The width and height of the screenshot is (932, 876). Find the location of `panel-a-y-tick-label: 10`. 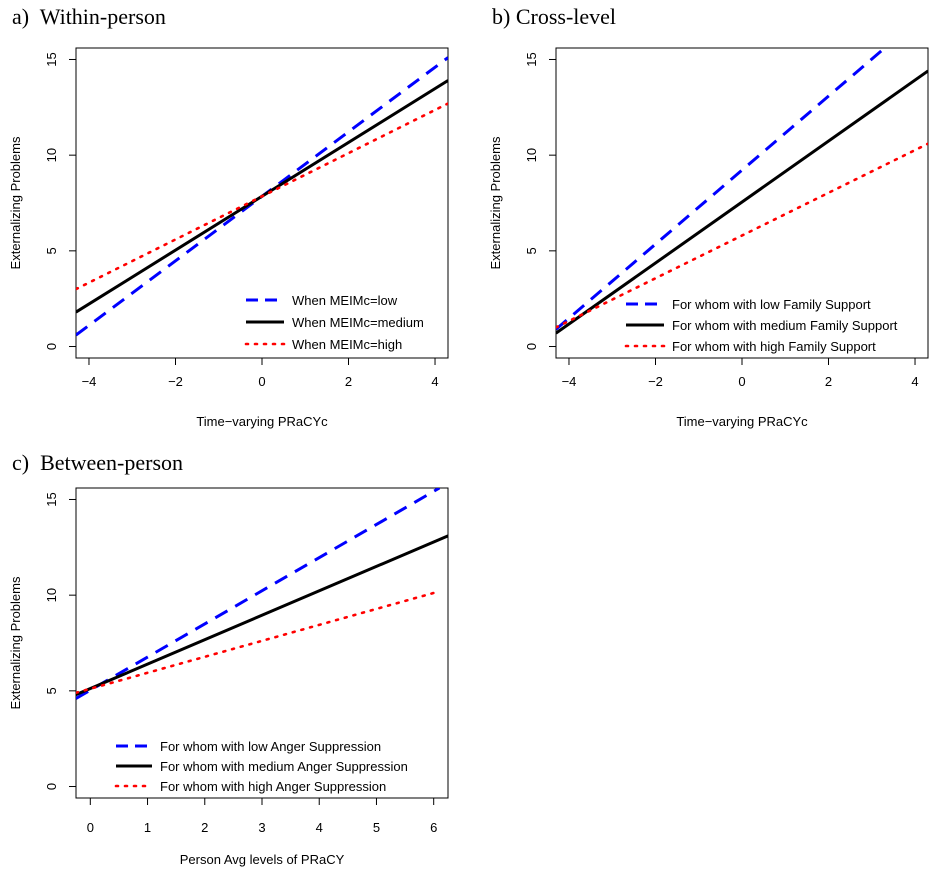

panel-a-y-tick-label: 10 is located at coordinates (51, 155).